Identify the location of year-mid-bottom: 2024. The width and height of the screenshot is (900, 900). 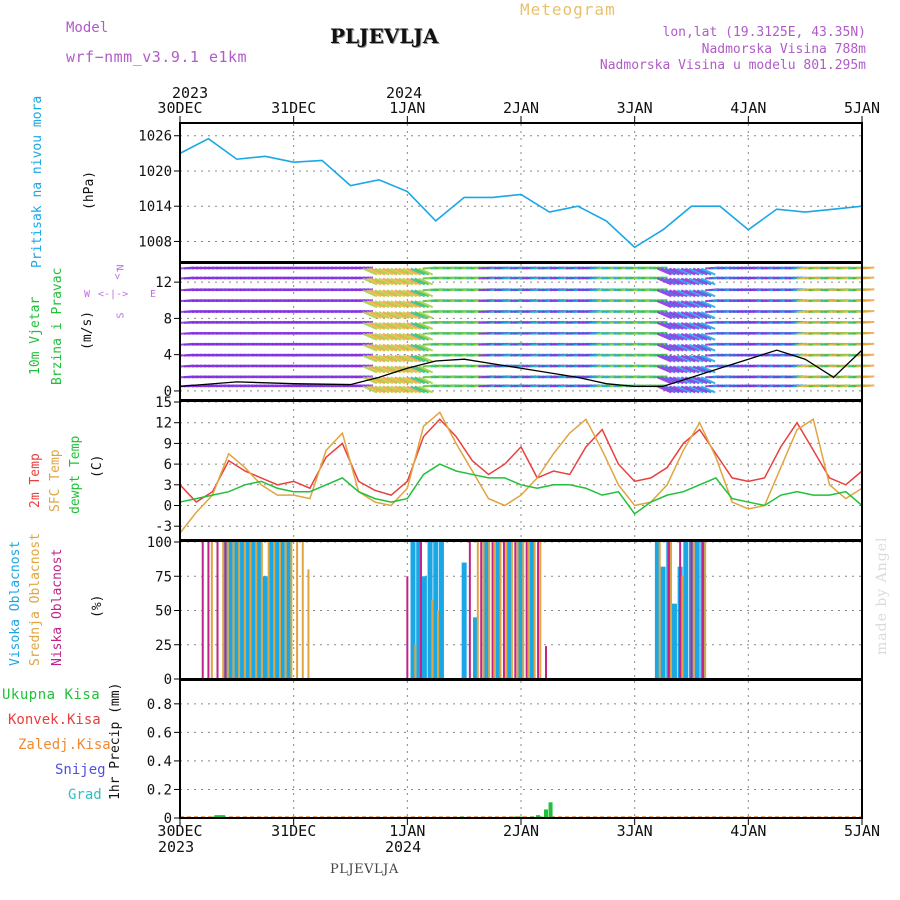
(403, 847).